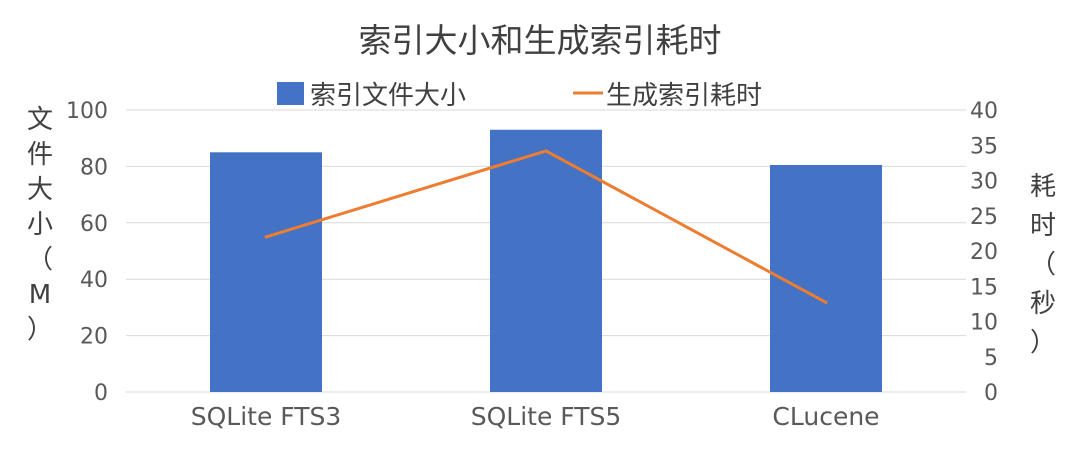 This screenshot has height=451, width=1080. What do you see at coordinates (101, 393) in the screenshot?
I see `left-tick-label-0: 0` at bounding box center [101, 393].